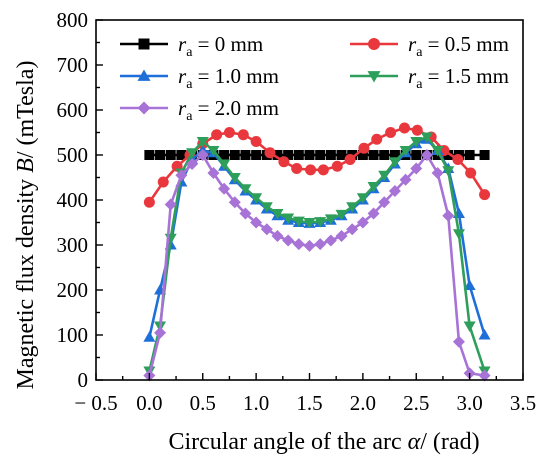  I want to click on y-tick-label: 200, so click(73, 290).